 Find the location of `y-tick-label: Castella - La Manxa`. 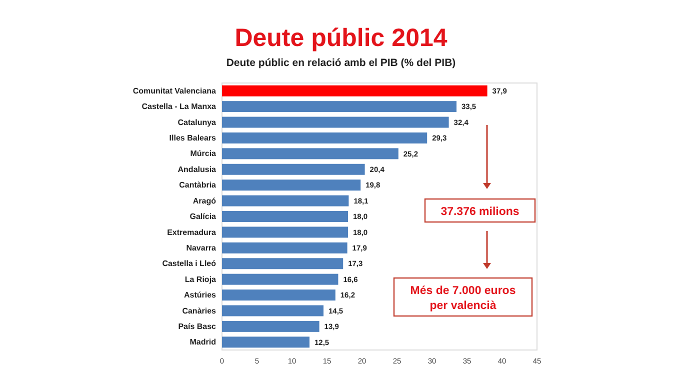

y-tick-label: Castella - La Manxa is located at coordinates (179, 107).